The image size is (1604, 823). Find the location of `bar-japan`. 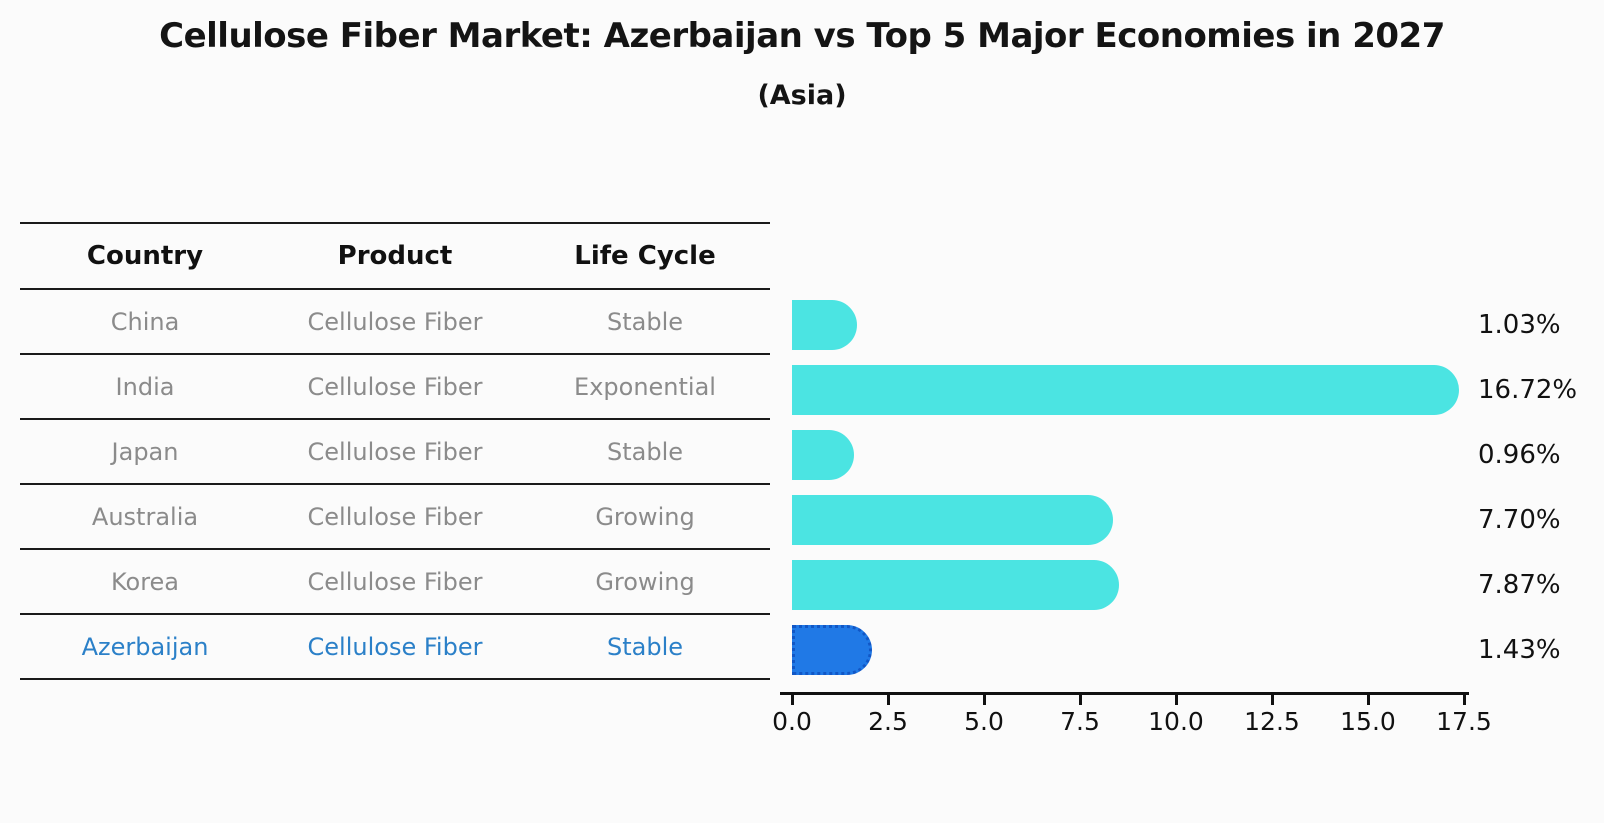

bar-japan is located at coordinates (823, 455).